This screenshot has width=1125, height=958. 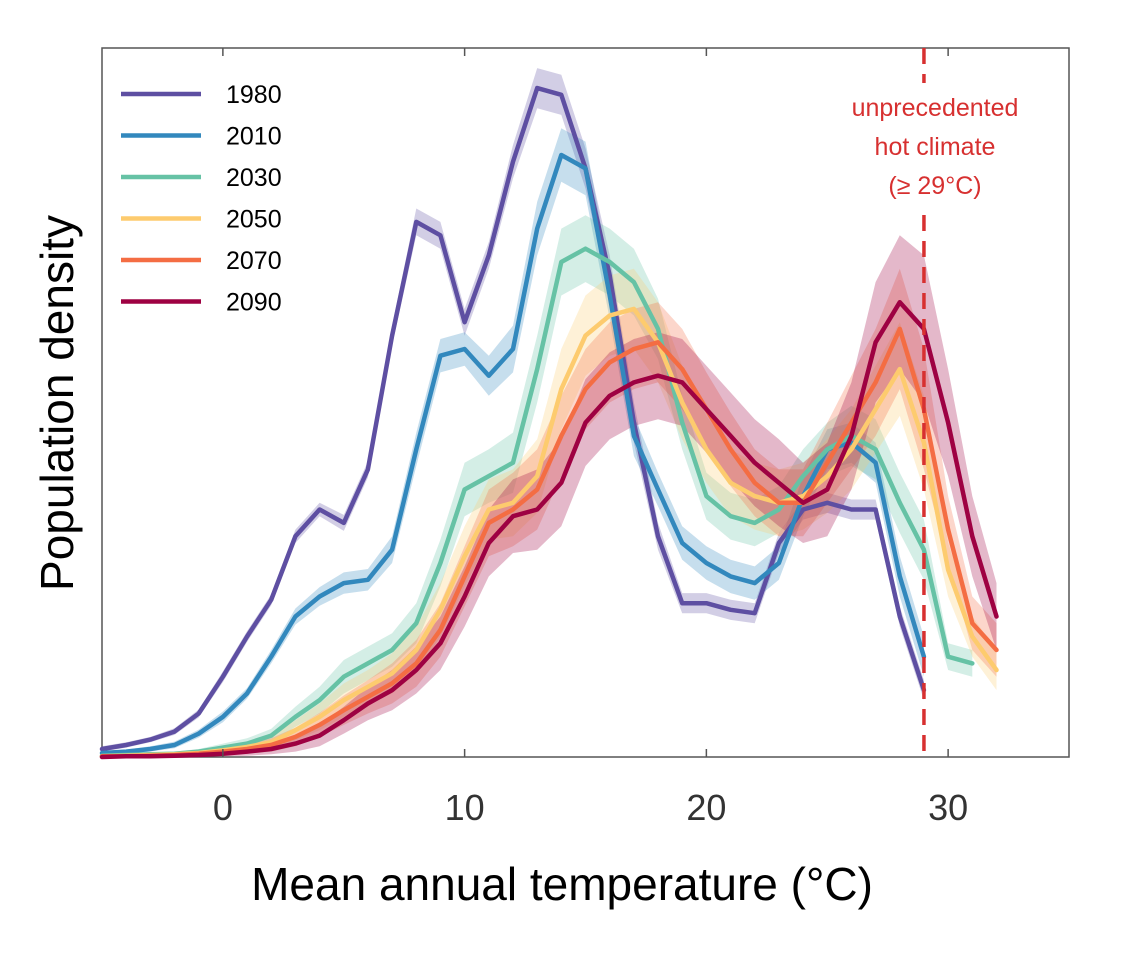 What do you see at coordinates (254, 220) in the screenshot?
I see `legend-label-2050: 2050` at bounding box center [254, 220].